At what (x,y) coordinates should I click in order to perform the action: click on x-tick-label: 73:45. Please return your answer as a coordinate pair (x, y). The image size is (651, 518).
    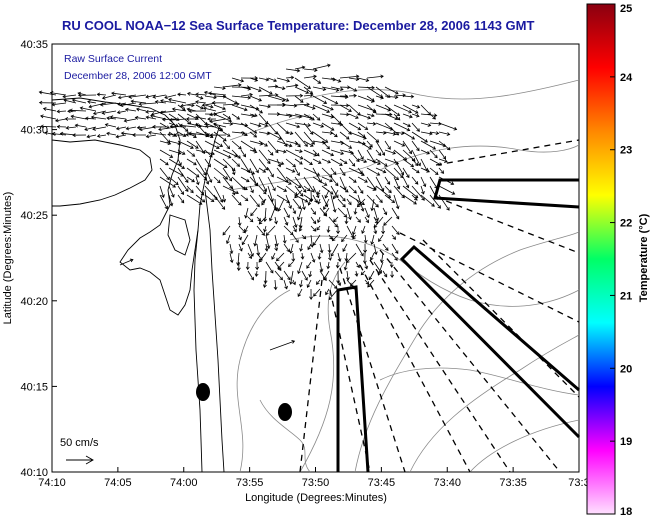
    Looking at the image, I should click on (382, 483).